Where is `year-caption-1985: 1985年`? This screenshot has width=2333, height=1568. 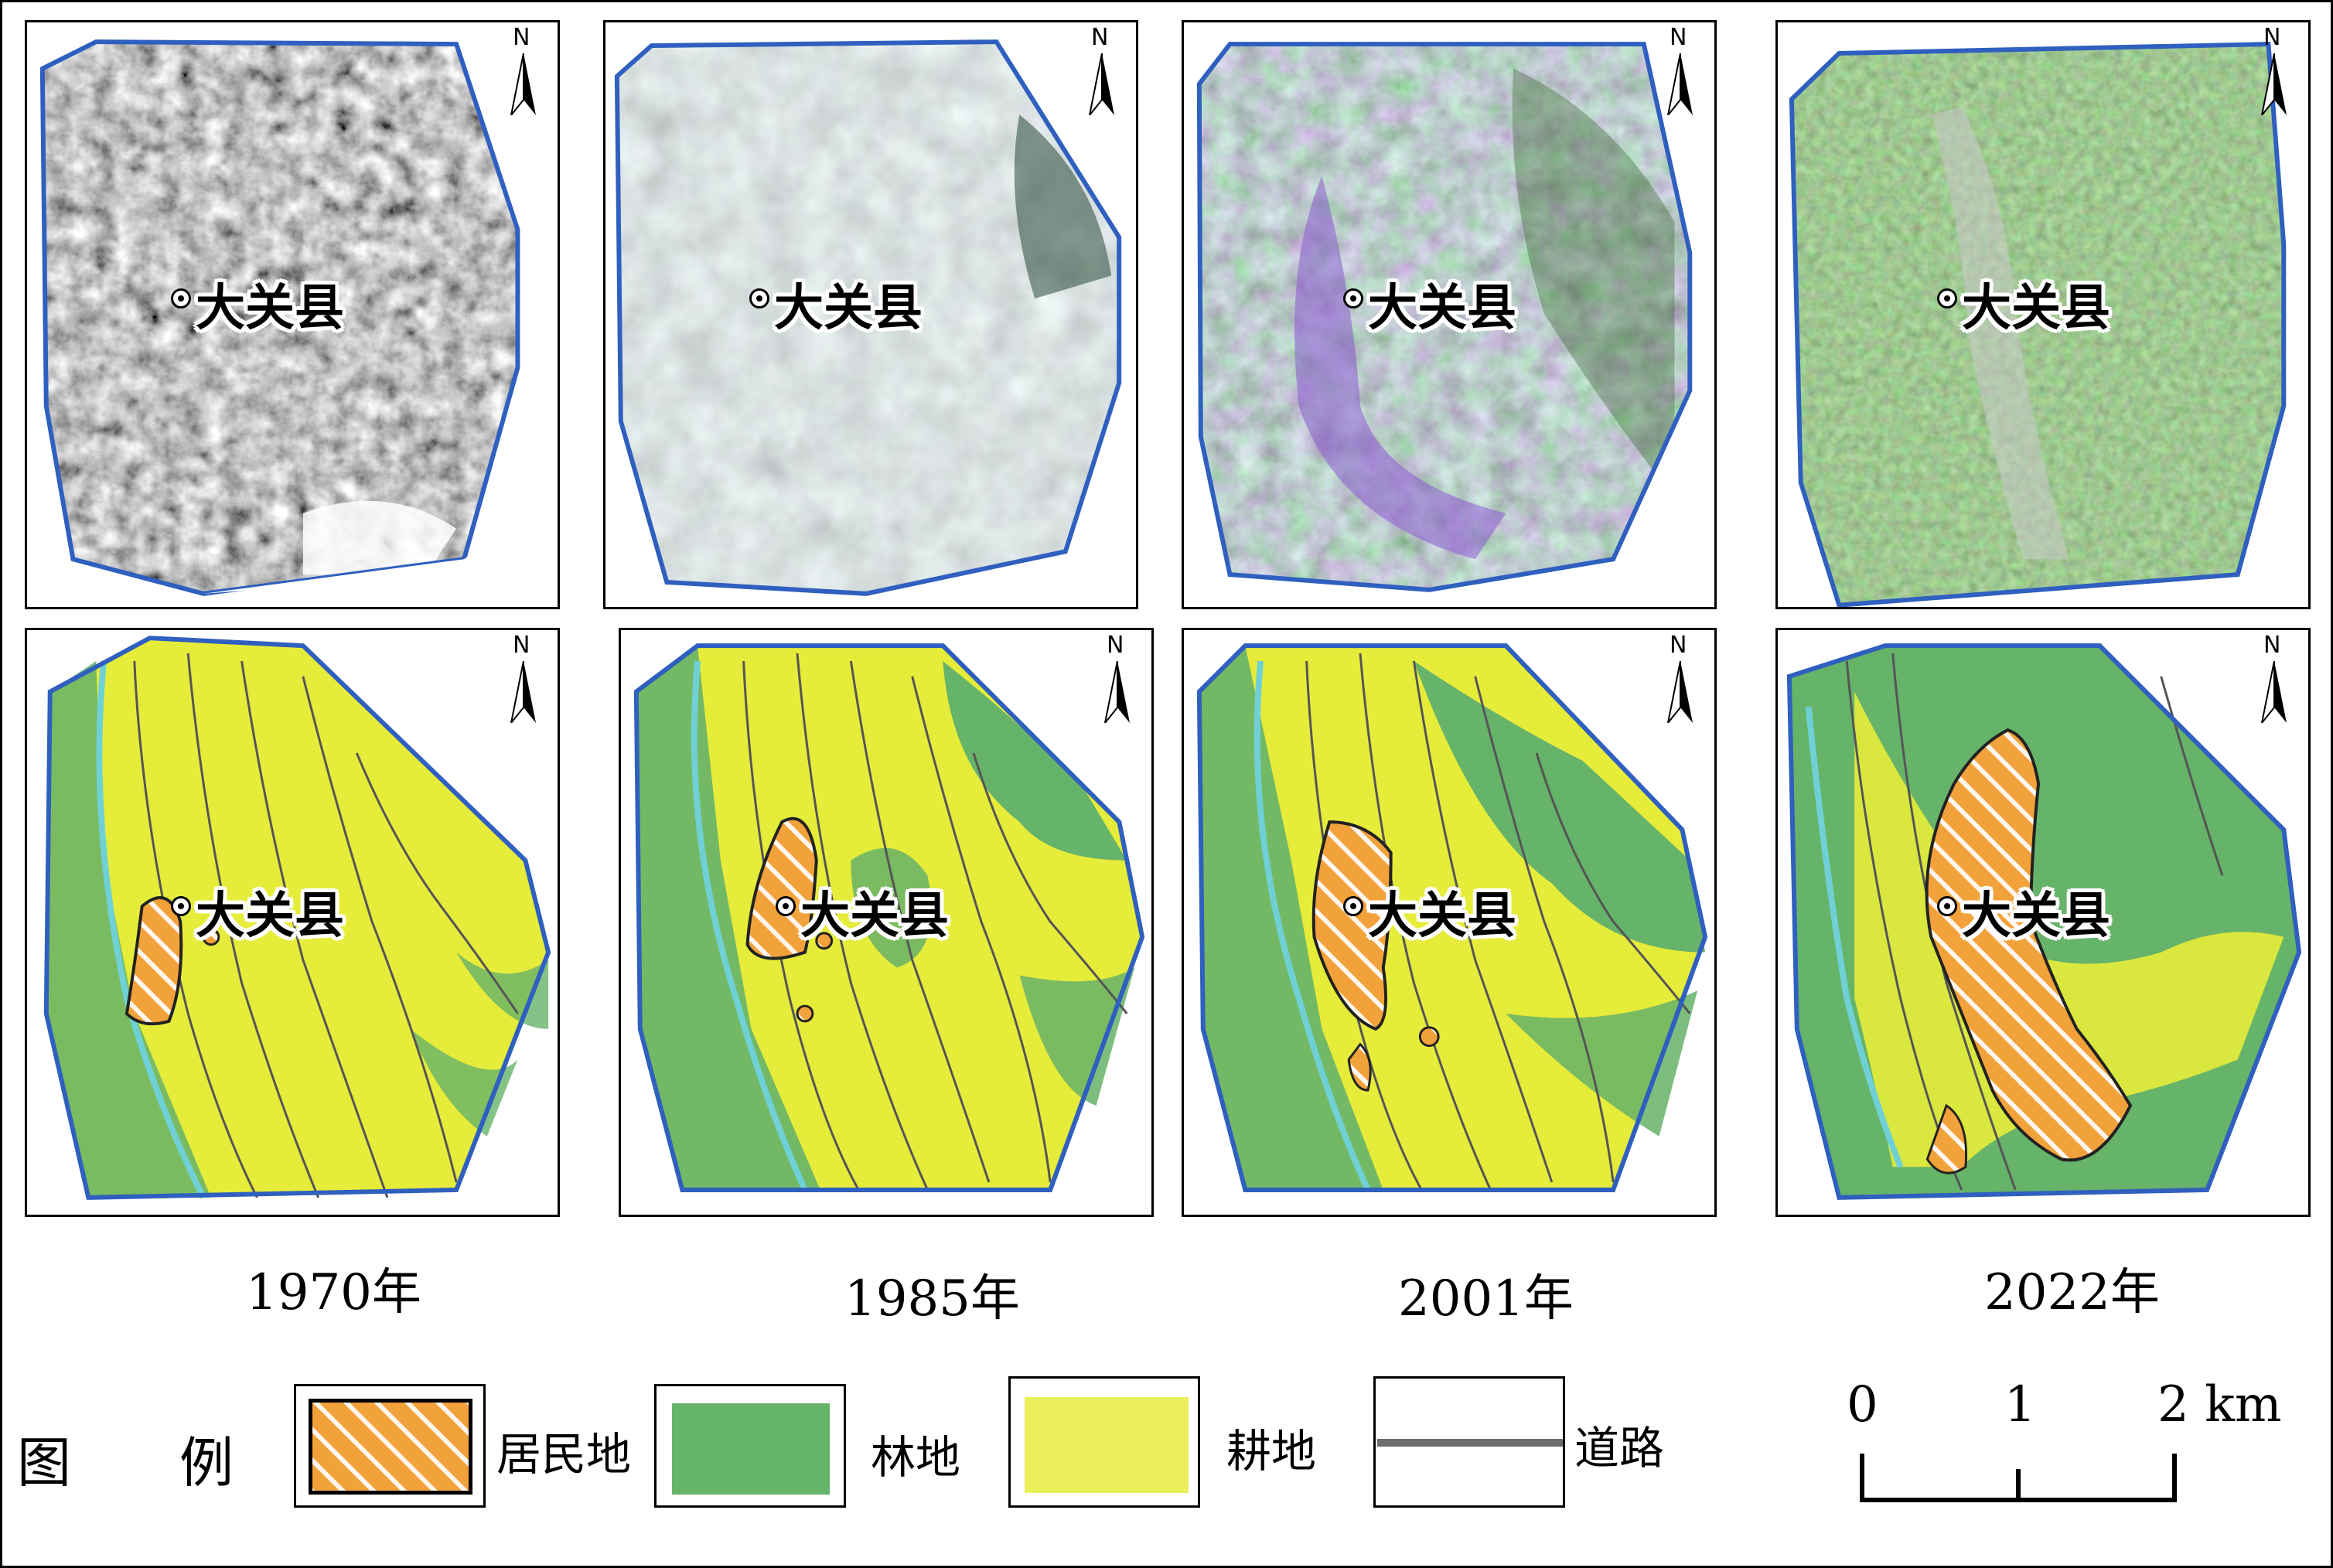
year-caption-1985: 1985年 is located at coordinates (932, 1299).